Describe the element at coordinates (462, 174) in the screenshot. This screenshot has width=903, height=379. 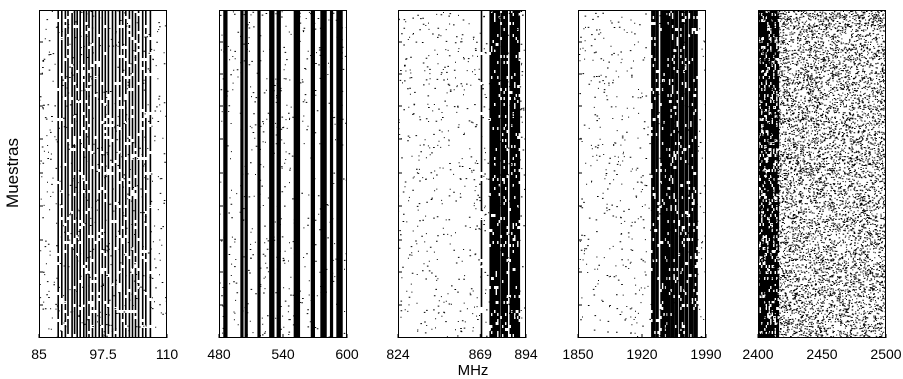
I see `panel-frame` at that location.